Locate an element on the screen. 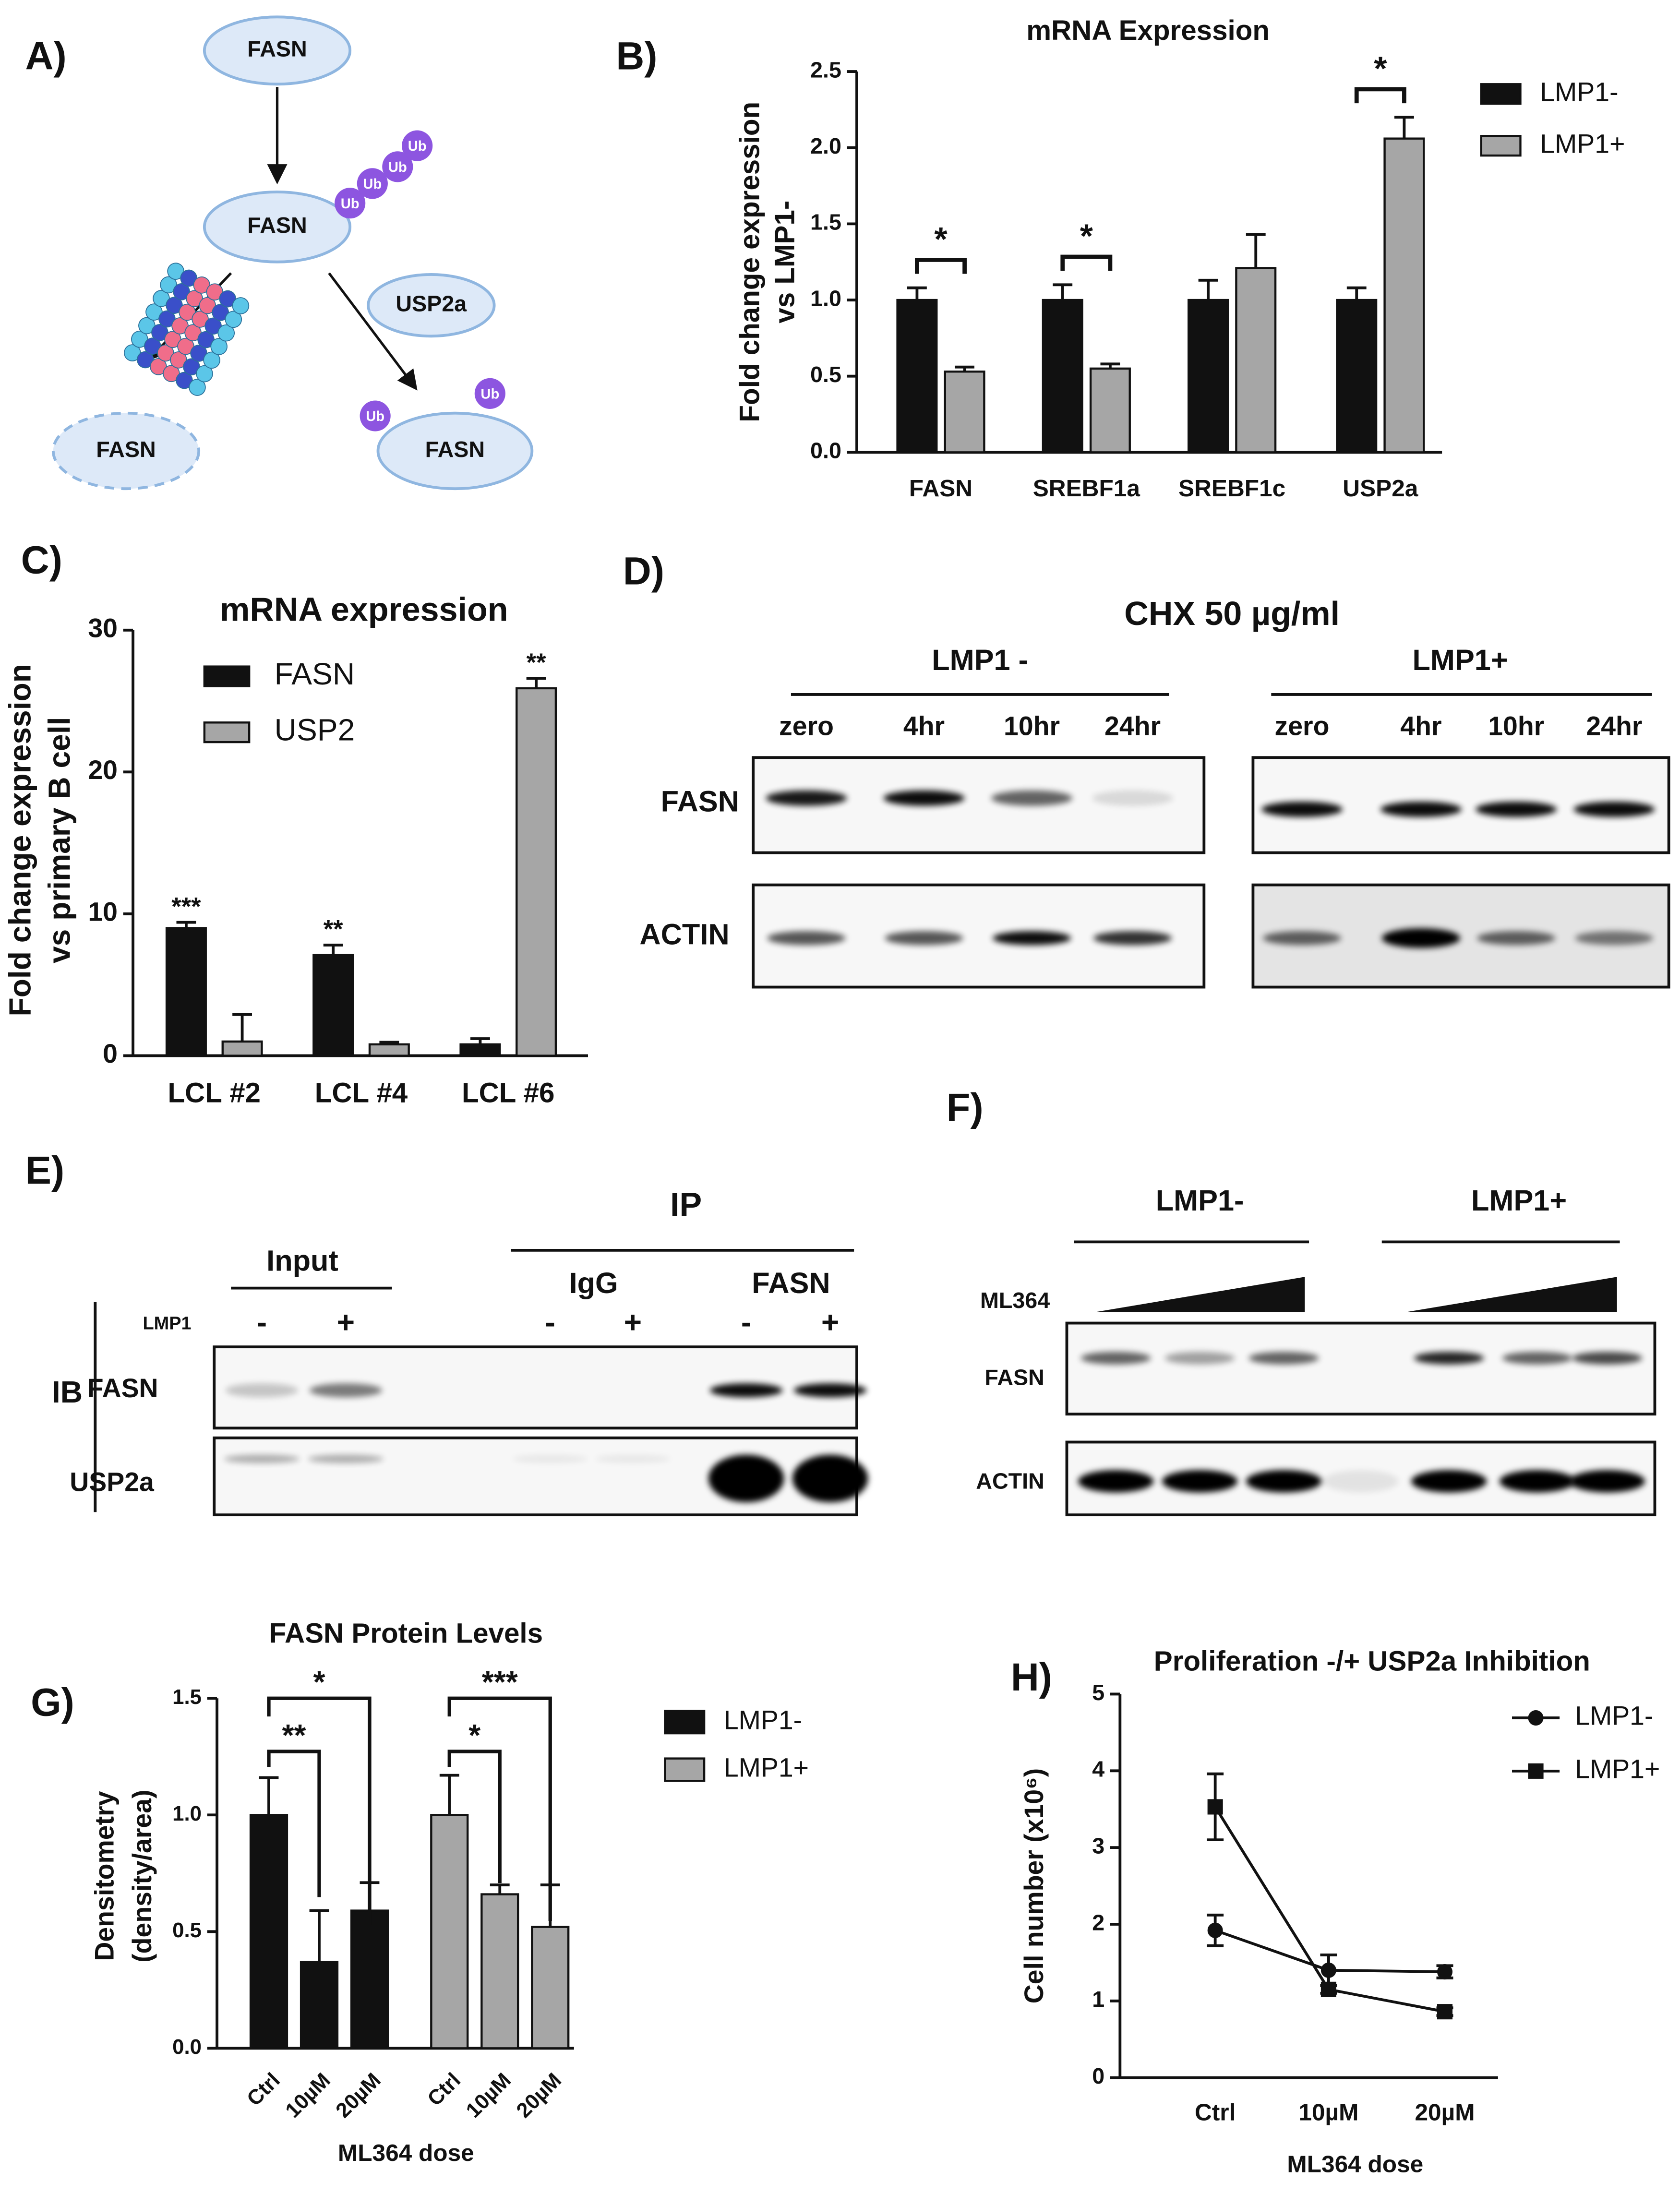 This screenshot has height=2194, width=1680. x-tick-label: LCL #2 is located at coordinates (215, 1093).